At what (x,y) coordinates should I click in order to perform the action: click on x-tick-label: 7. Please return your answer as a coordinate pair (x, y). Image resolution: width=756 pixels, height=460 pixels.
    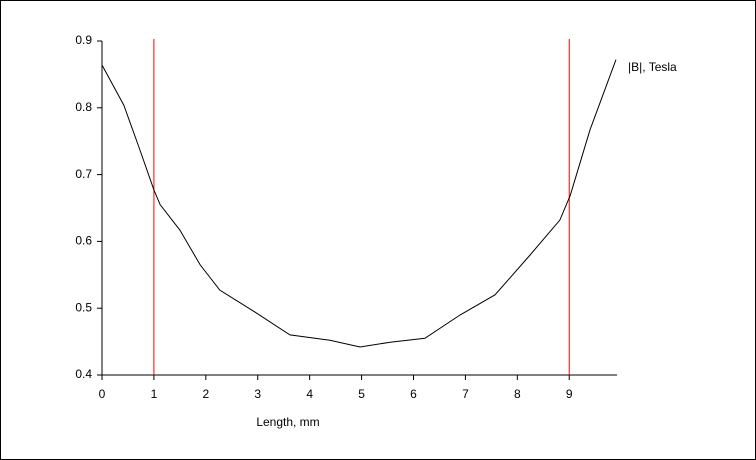
    Looking at the image, I should click on (465, 394).